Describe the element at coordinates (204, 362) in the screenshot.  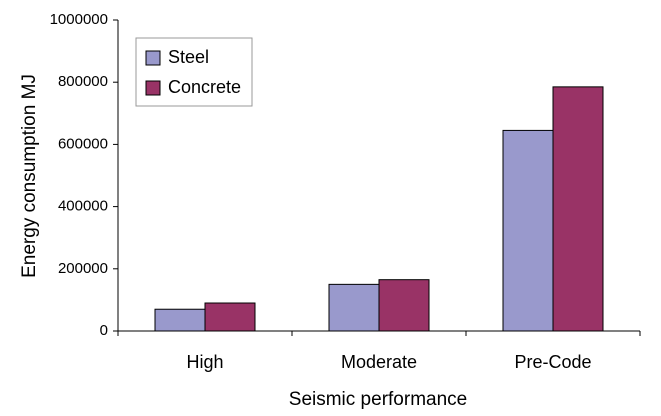
I see `x-tick-label: High` at that location.